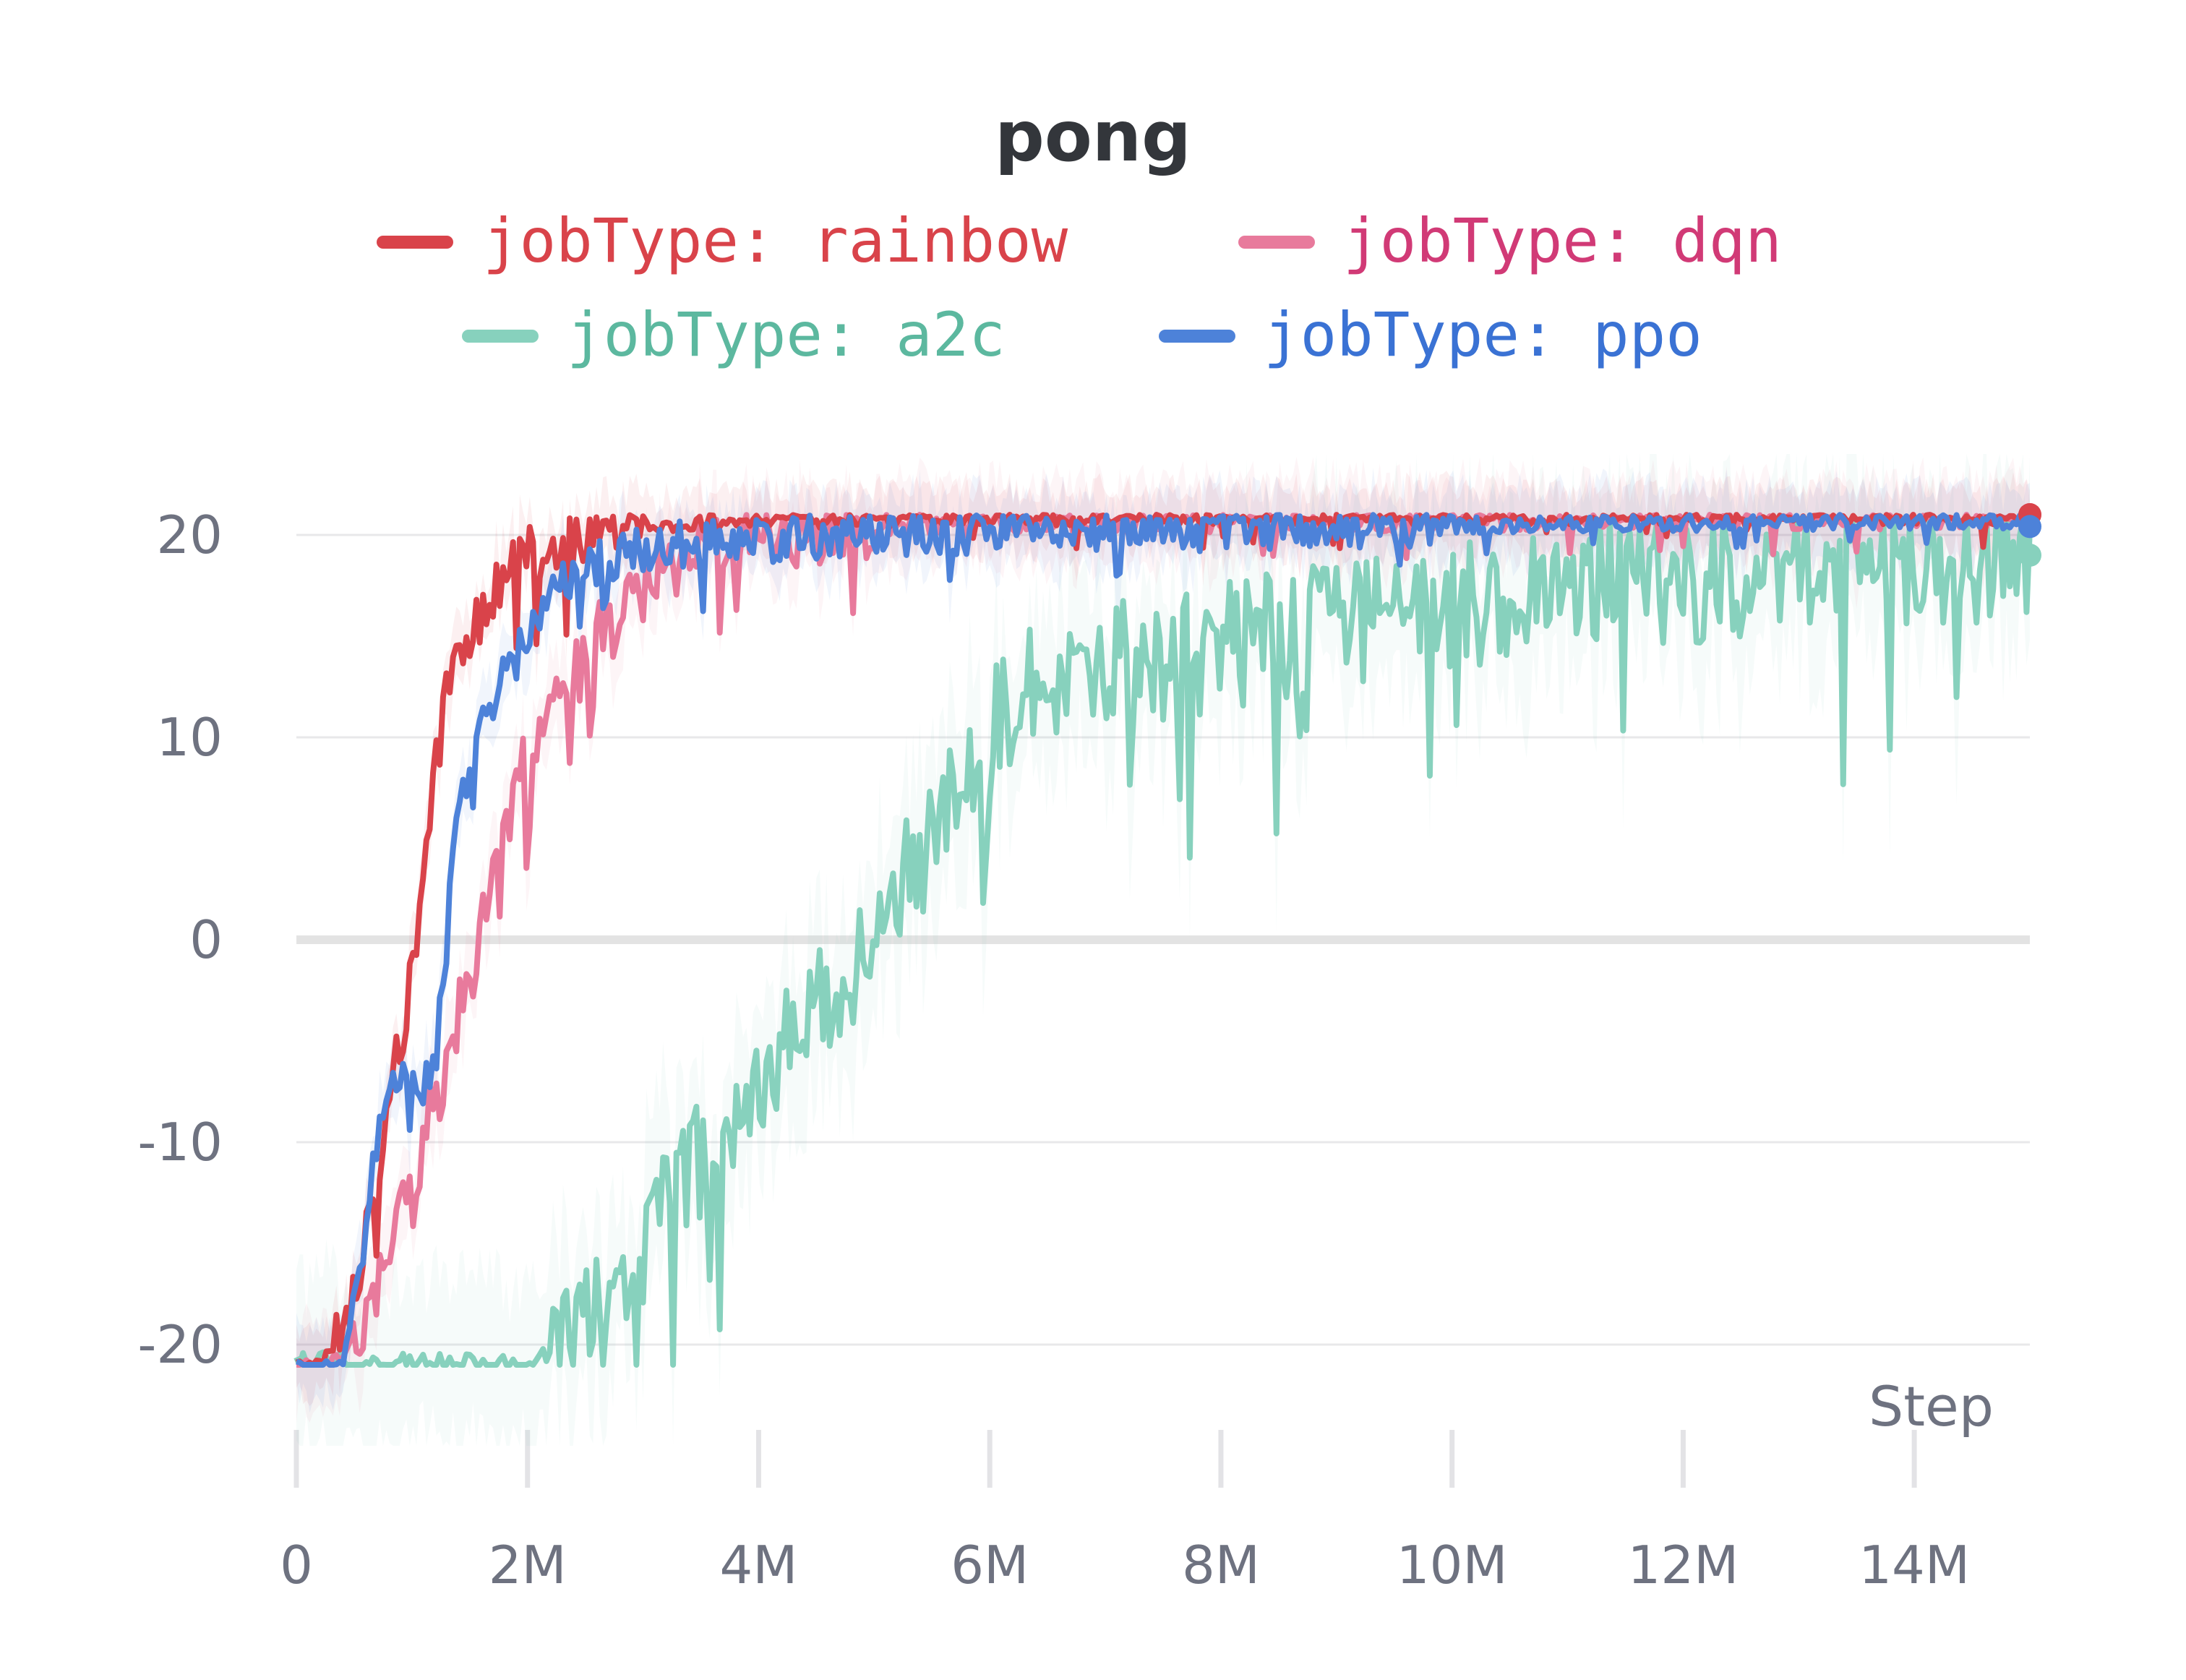 The height and width of the screenshot is (1680, 2186). I want to click on legend-label-ppo: jobType: ppo, so click(1483, 334).